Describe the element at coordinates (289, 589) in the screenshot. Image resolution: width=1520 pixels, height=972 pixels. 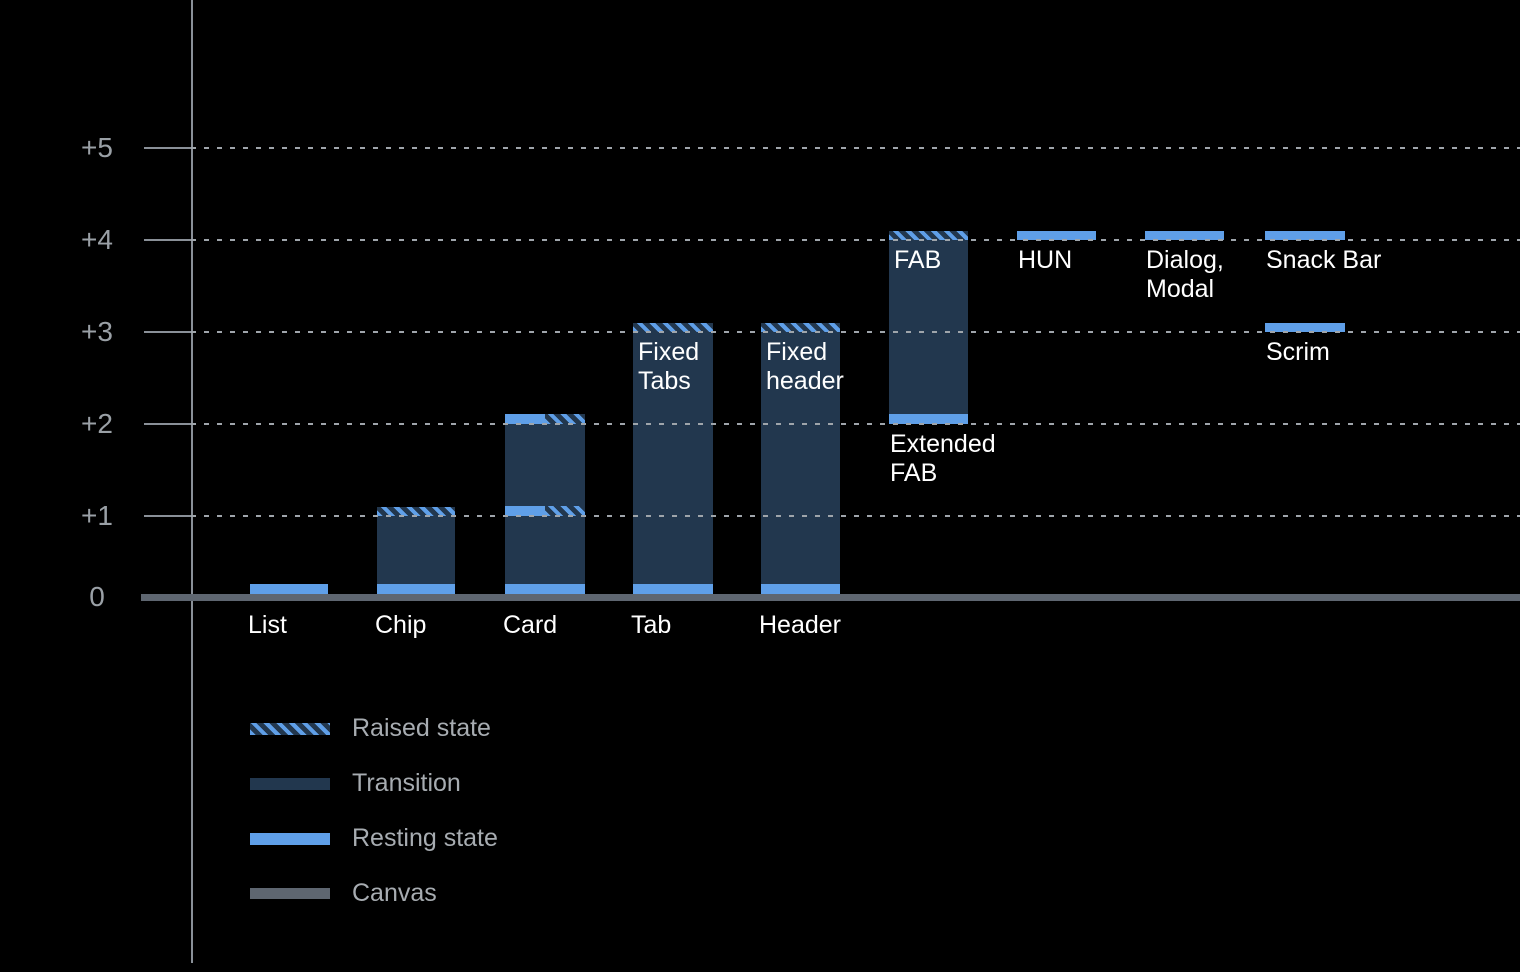
I see `list-resting-band` at that location.